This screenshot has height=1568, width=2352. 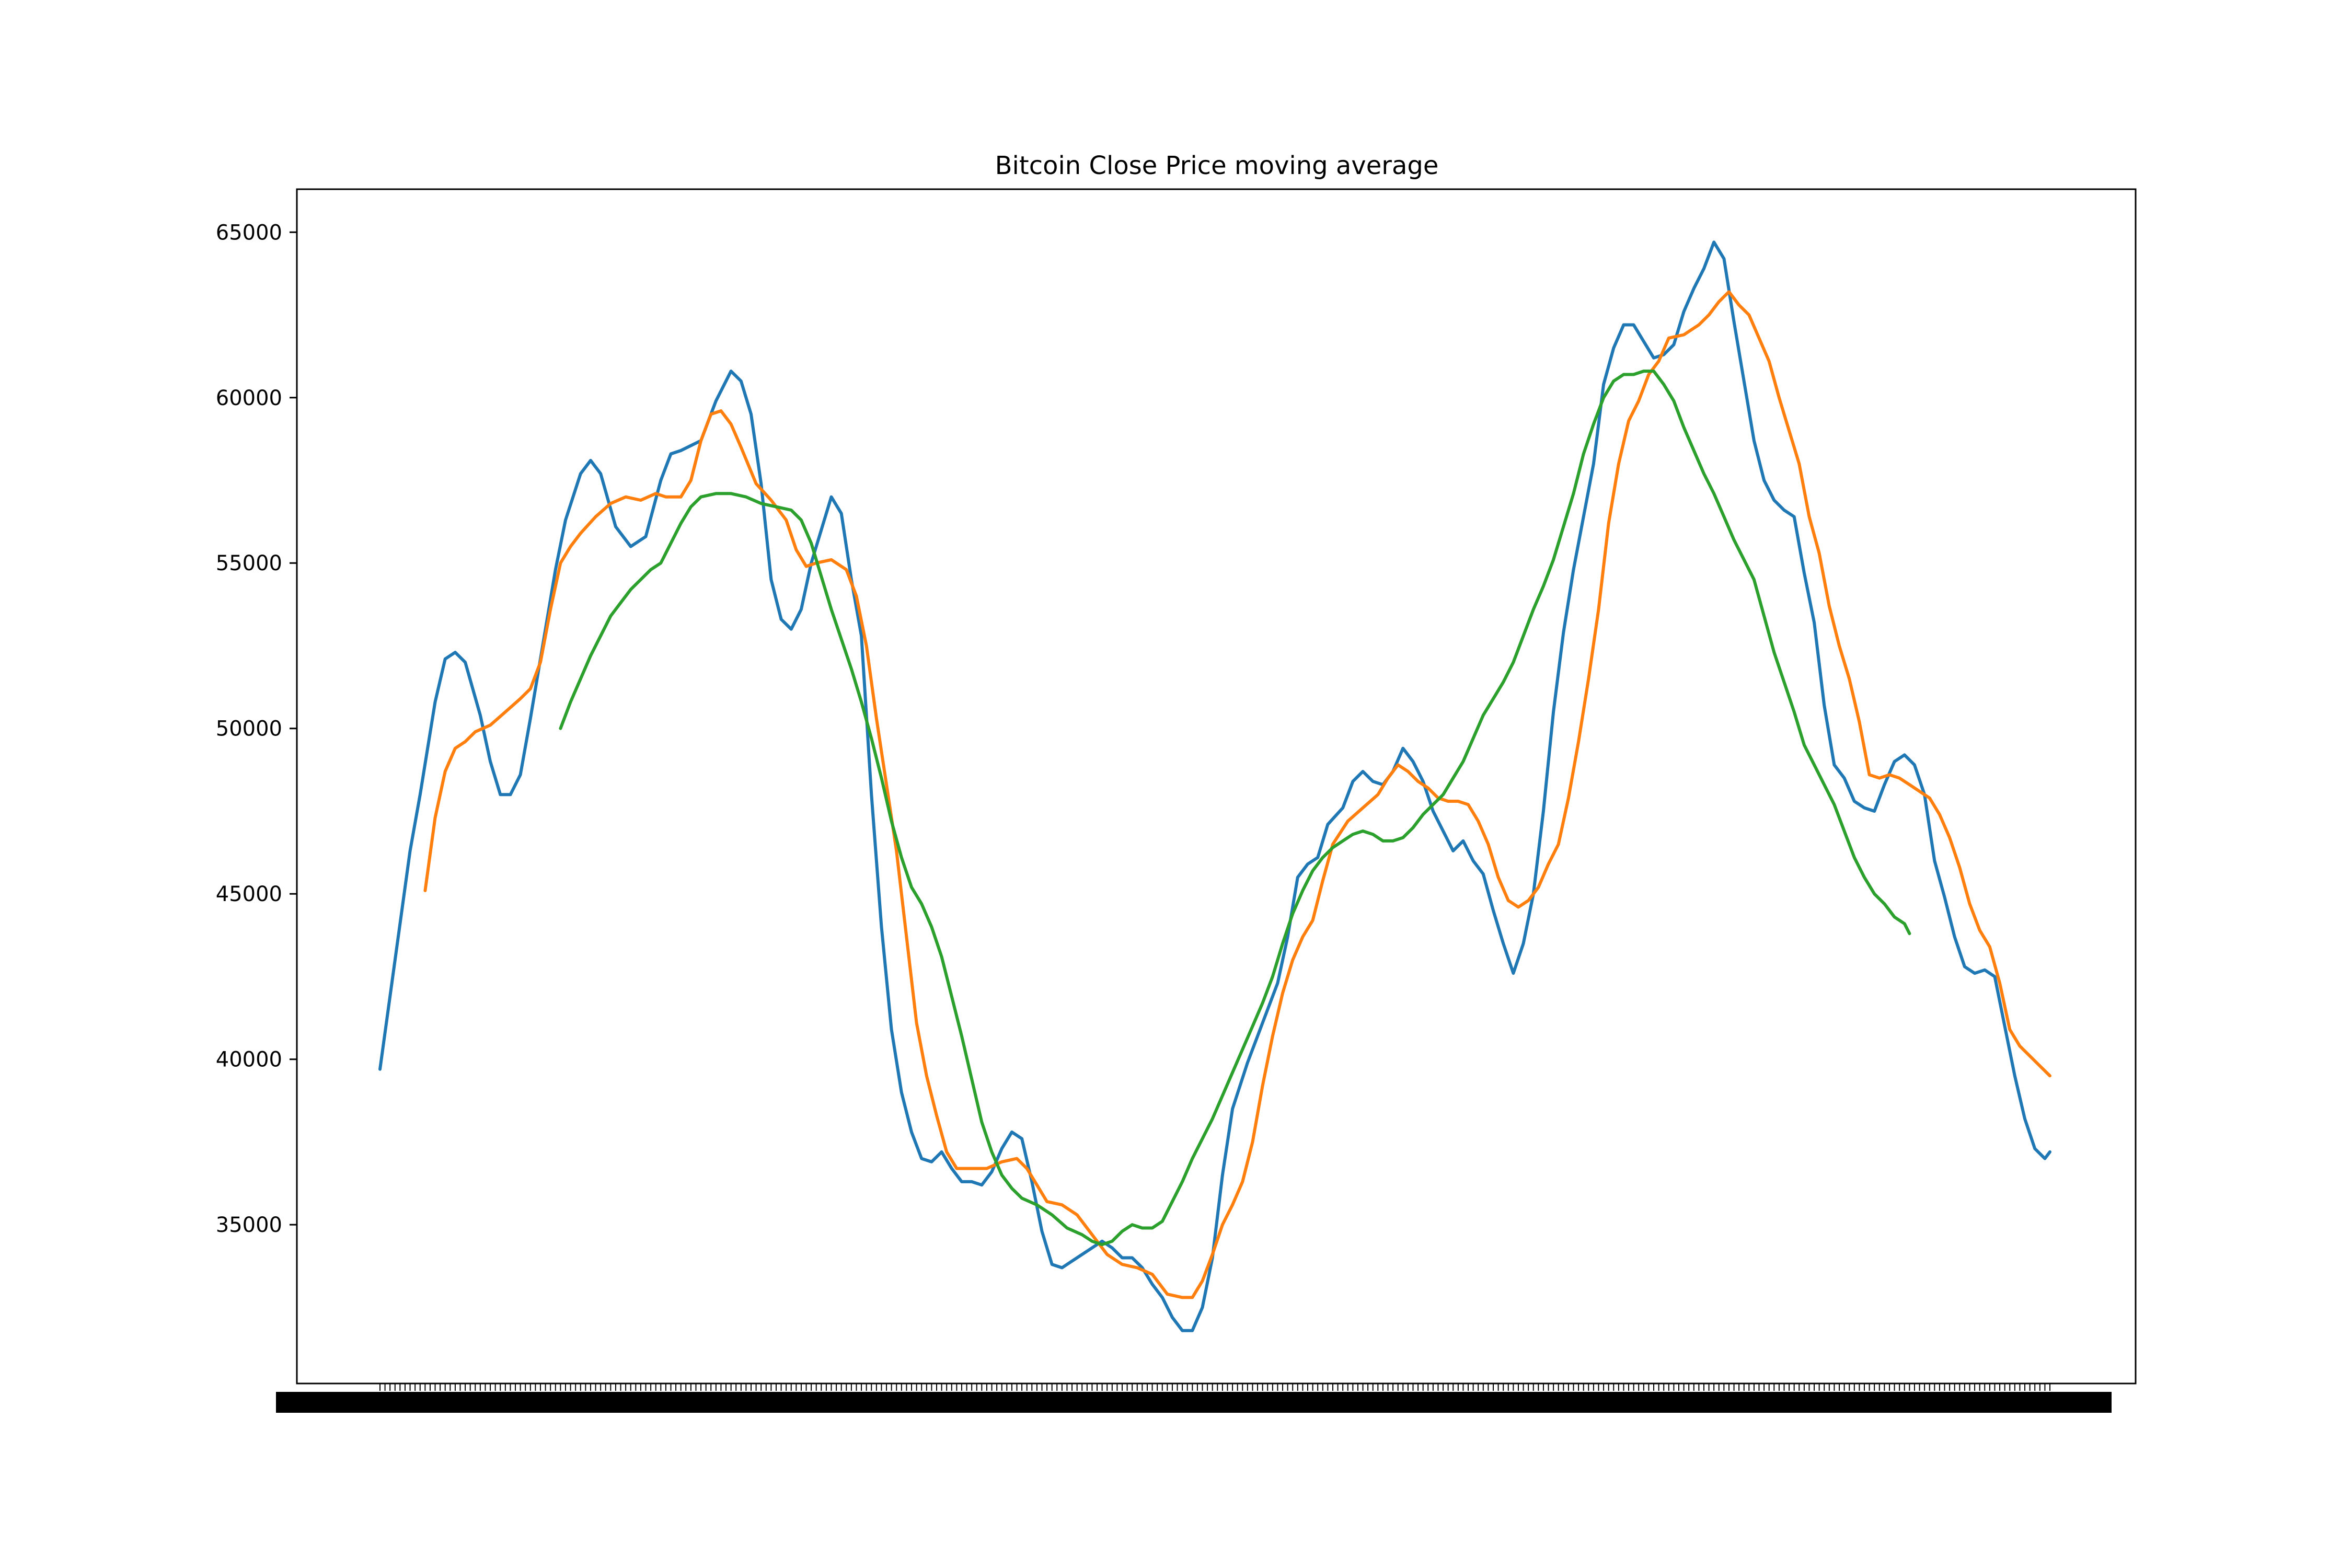 What do you see at coordinates (249, 563) in the screenshot?
I see `y-tick-label: 55000` at bounding box center [249, 563].